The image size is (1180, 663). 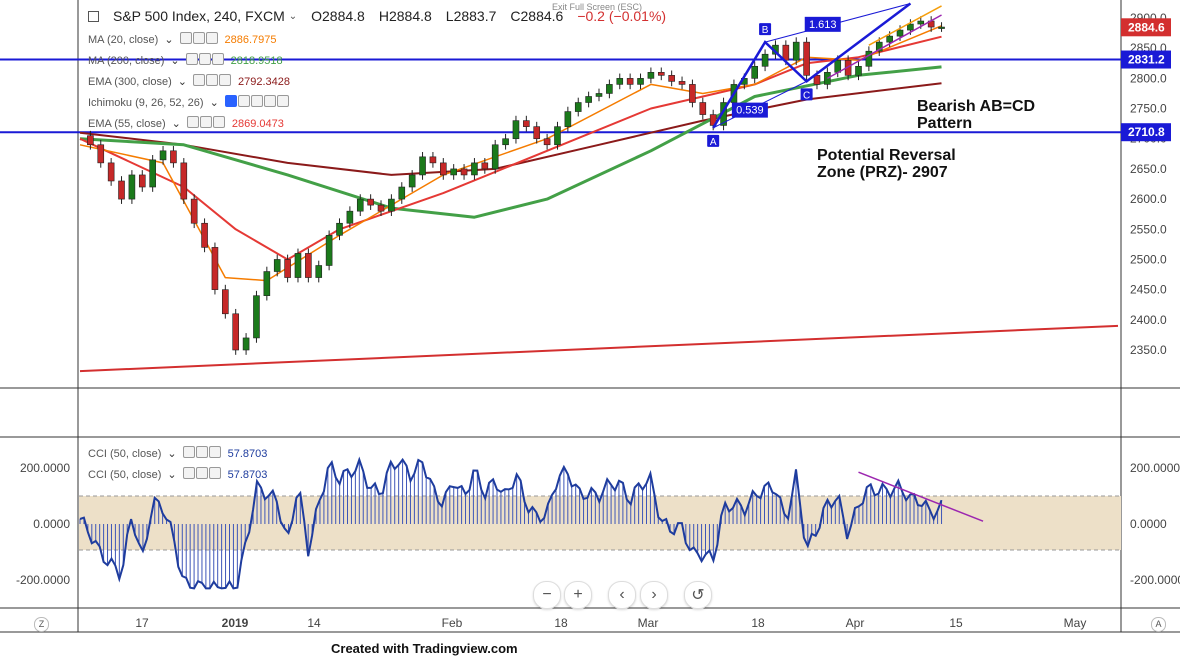 What do you see at coordinates (537, 16) in the screenshot?
I see `ohlc-close: C2884.6` at bounding box center [537, 16].